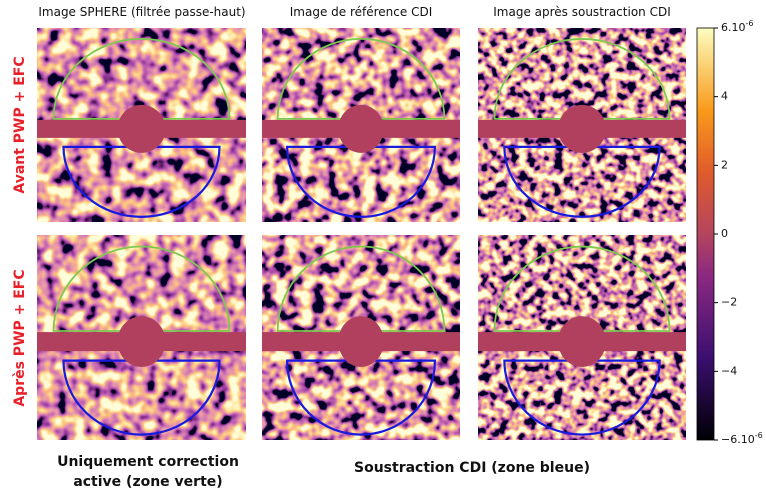 The width and height of the screenshot is (766, 495). I want to click on colorbar-tick-label: −2, so click(729, 302).